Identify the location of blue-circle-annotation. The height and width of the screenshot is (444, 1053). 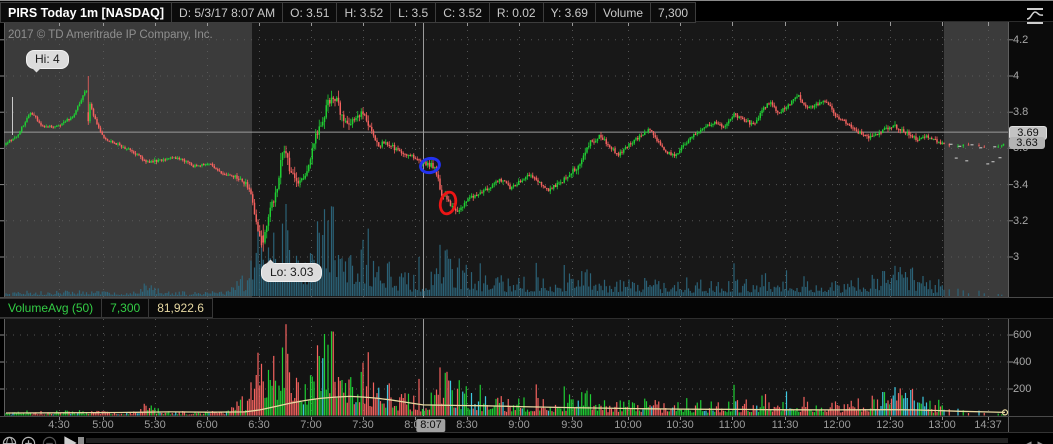
(430, 165).